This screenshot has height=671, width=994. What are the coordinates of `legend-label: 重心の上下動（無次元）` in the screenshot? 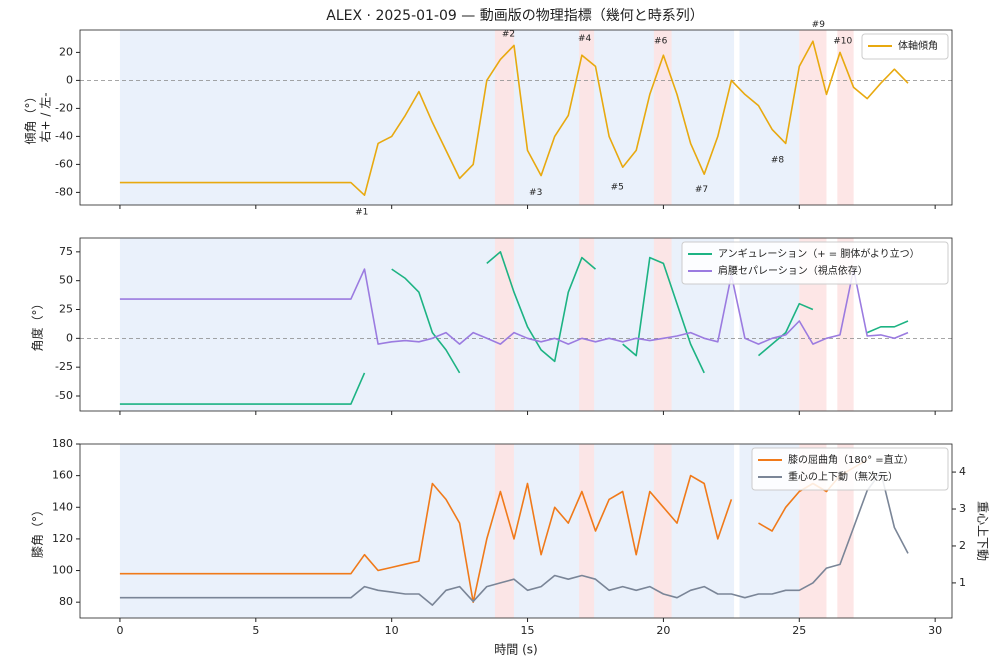 It's located at (843, 476).